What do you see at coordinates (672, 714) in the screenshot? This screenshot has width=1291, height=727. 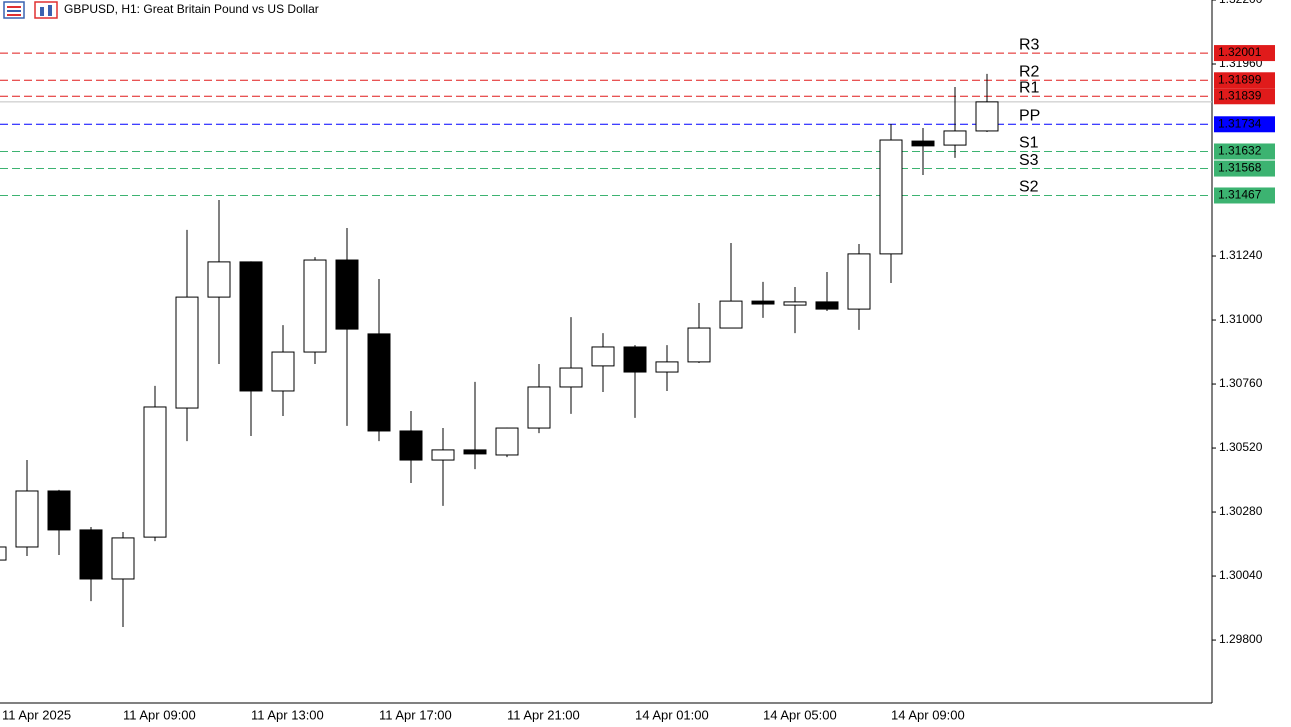 I see `x-tick-label: 14 Apr 01:00` at bounding box center [672, 714].